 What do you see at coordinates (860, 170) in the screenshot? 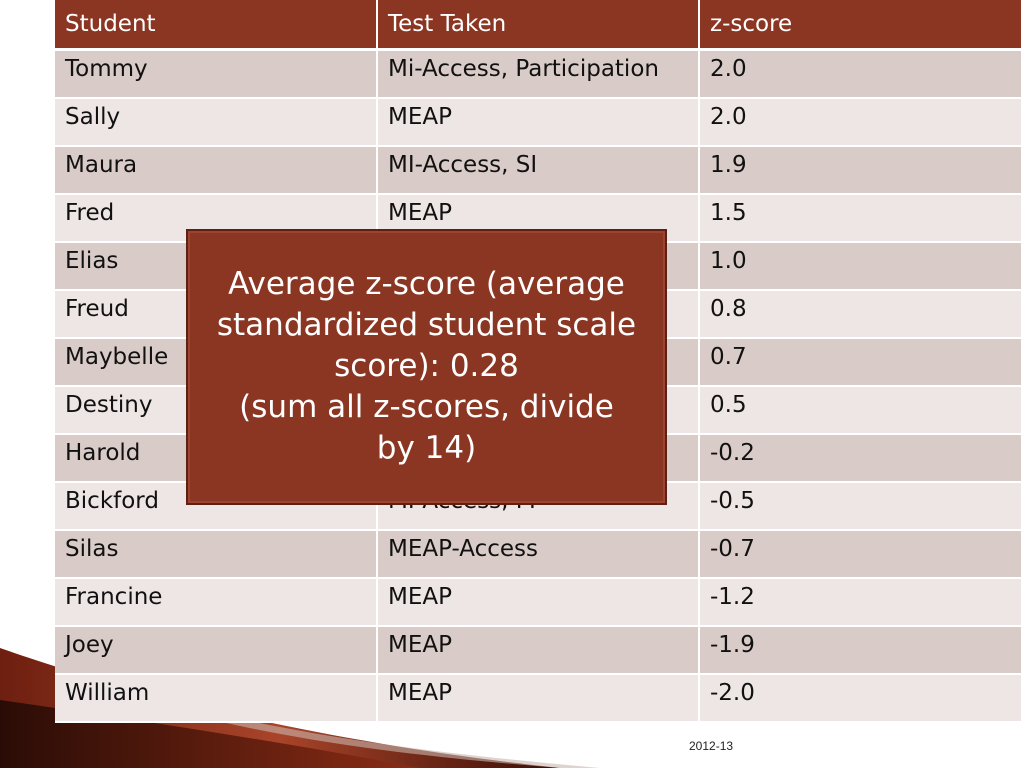
I see `cell-z-score: 1.9` at bounding box center [860, 170].